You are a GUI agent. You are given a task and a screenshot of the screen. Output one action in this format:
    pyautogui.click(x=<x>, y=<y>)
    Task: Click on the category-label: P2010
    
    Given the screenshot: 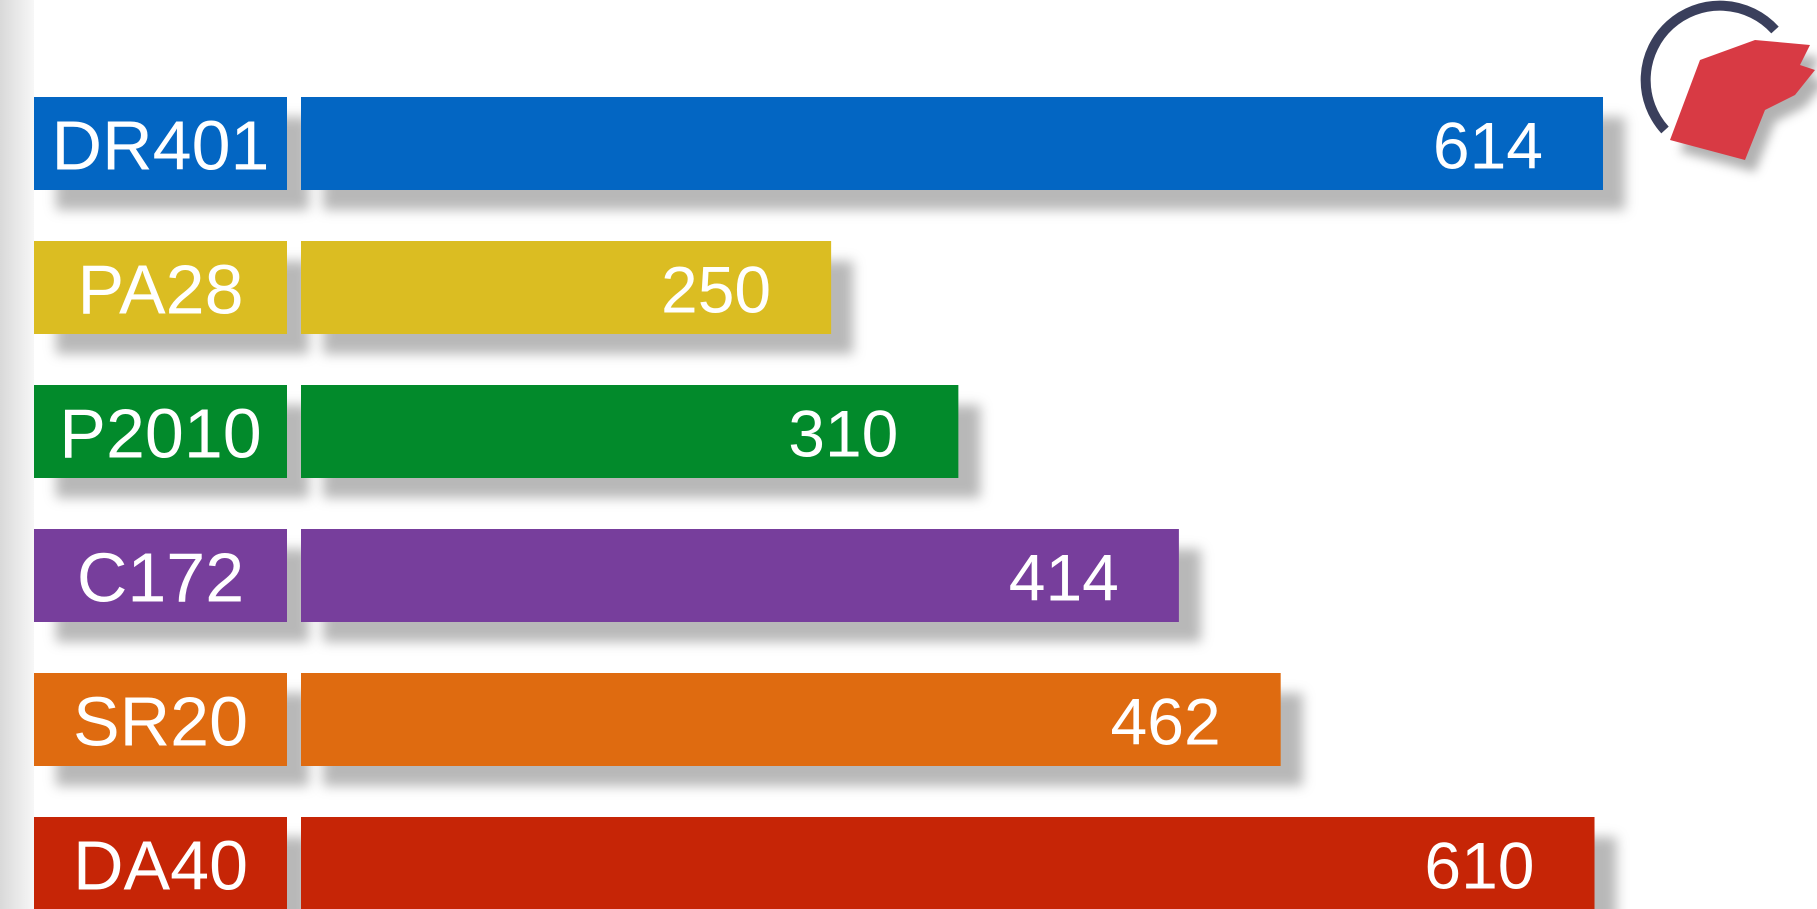 What is the action you would take?
    pyautogui.click(x=160, y=434)
    